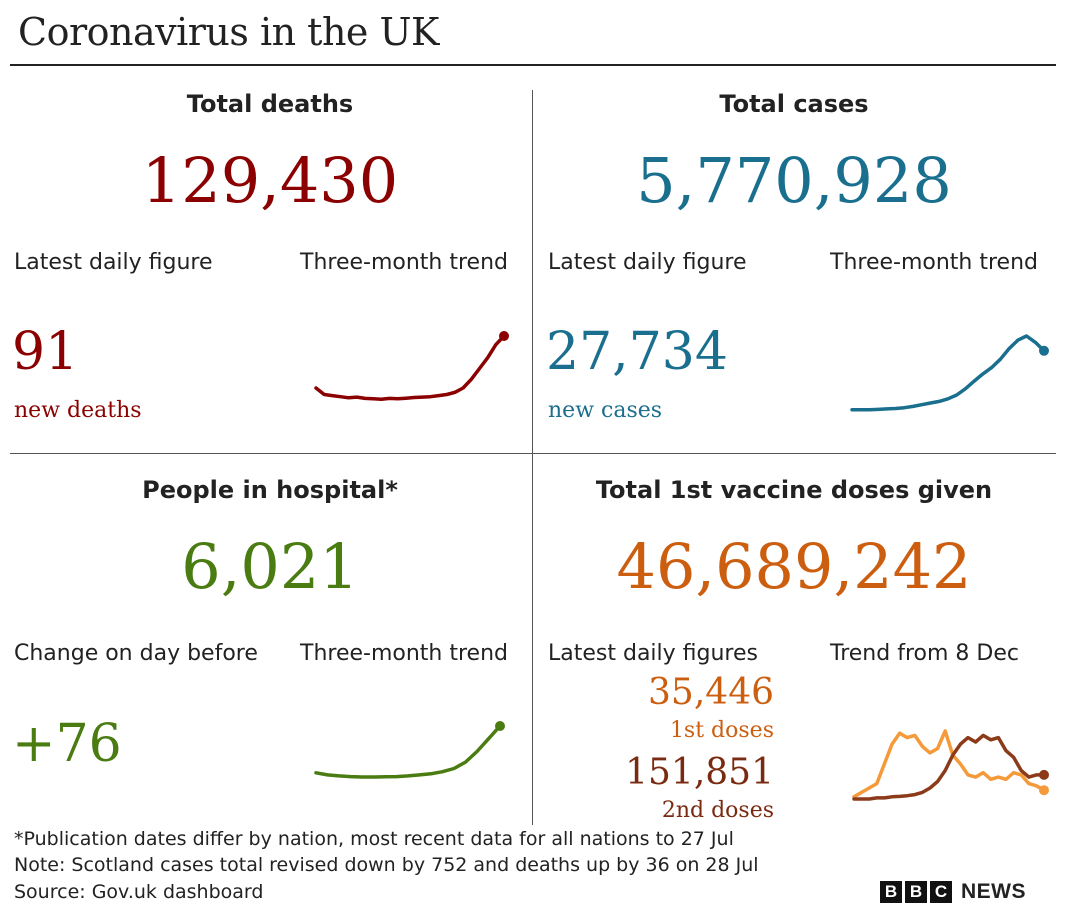 The height and width of the screenshot is (916, 1066). I want to click on cases-daily-value: 27,734, so click(637, 352).